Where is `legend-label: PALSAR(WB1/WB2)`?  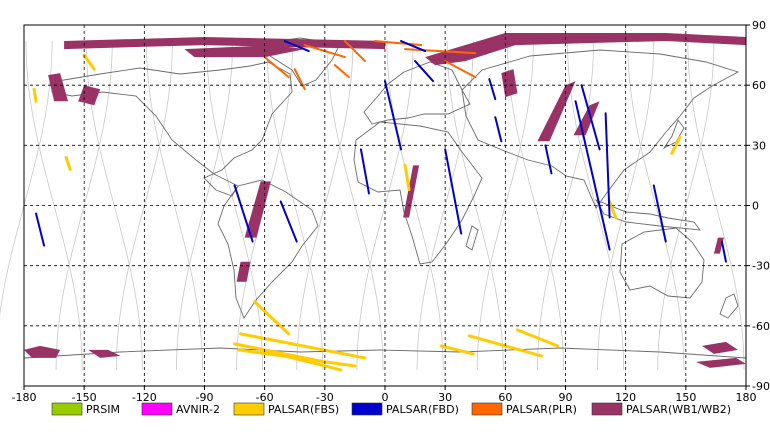 legend-label: PALSAR(WB1/WB2) is located at coordinates (678, 409).